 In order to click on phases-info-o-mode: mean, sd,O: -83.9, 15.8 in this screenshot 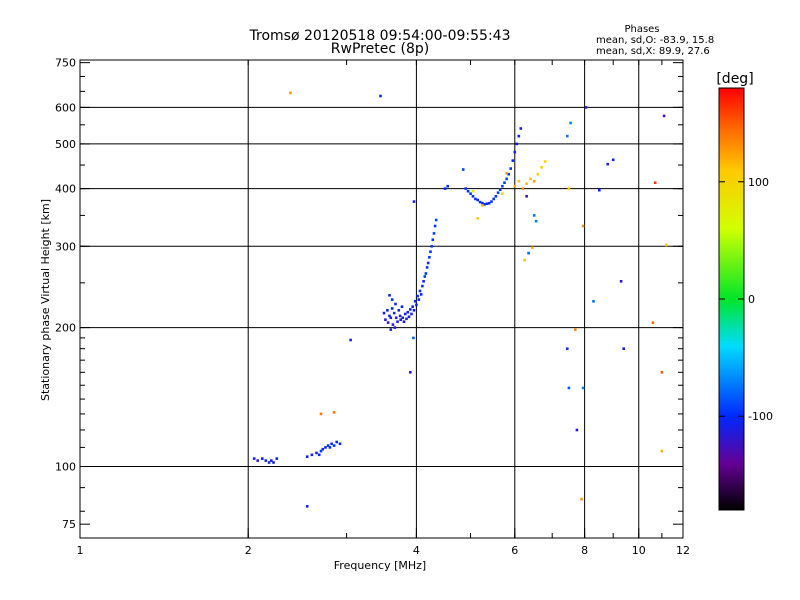, I will do `click(655, 40)`.